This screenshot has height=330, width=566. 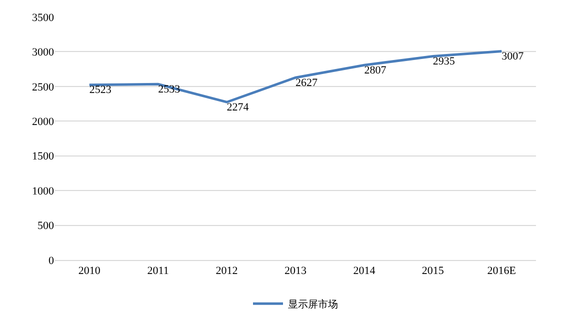 I want to click on x-tick-label: 2016E, so click(x=501, y=271).